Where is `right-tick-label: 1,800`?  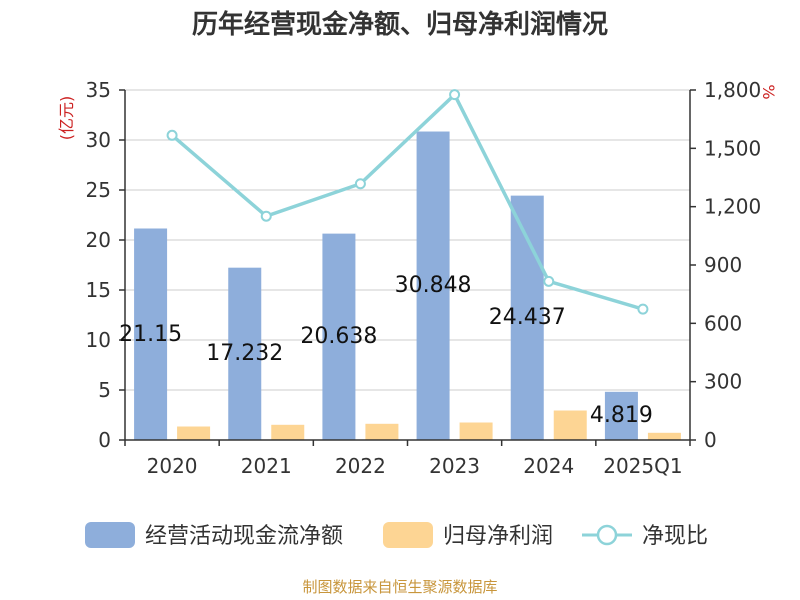 right-tick-label: 1,800 is located at coordinates (732, 90).